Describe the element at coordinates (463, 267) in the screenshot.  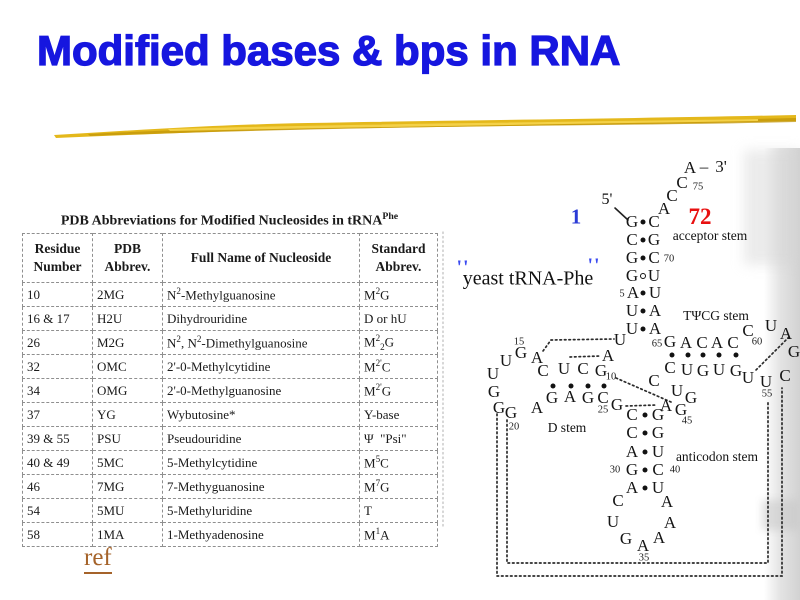
I see `open-quote: ''` at that location.